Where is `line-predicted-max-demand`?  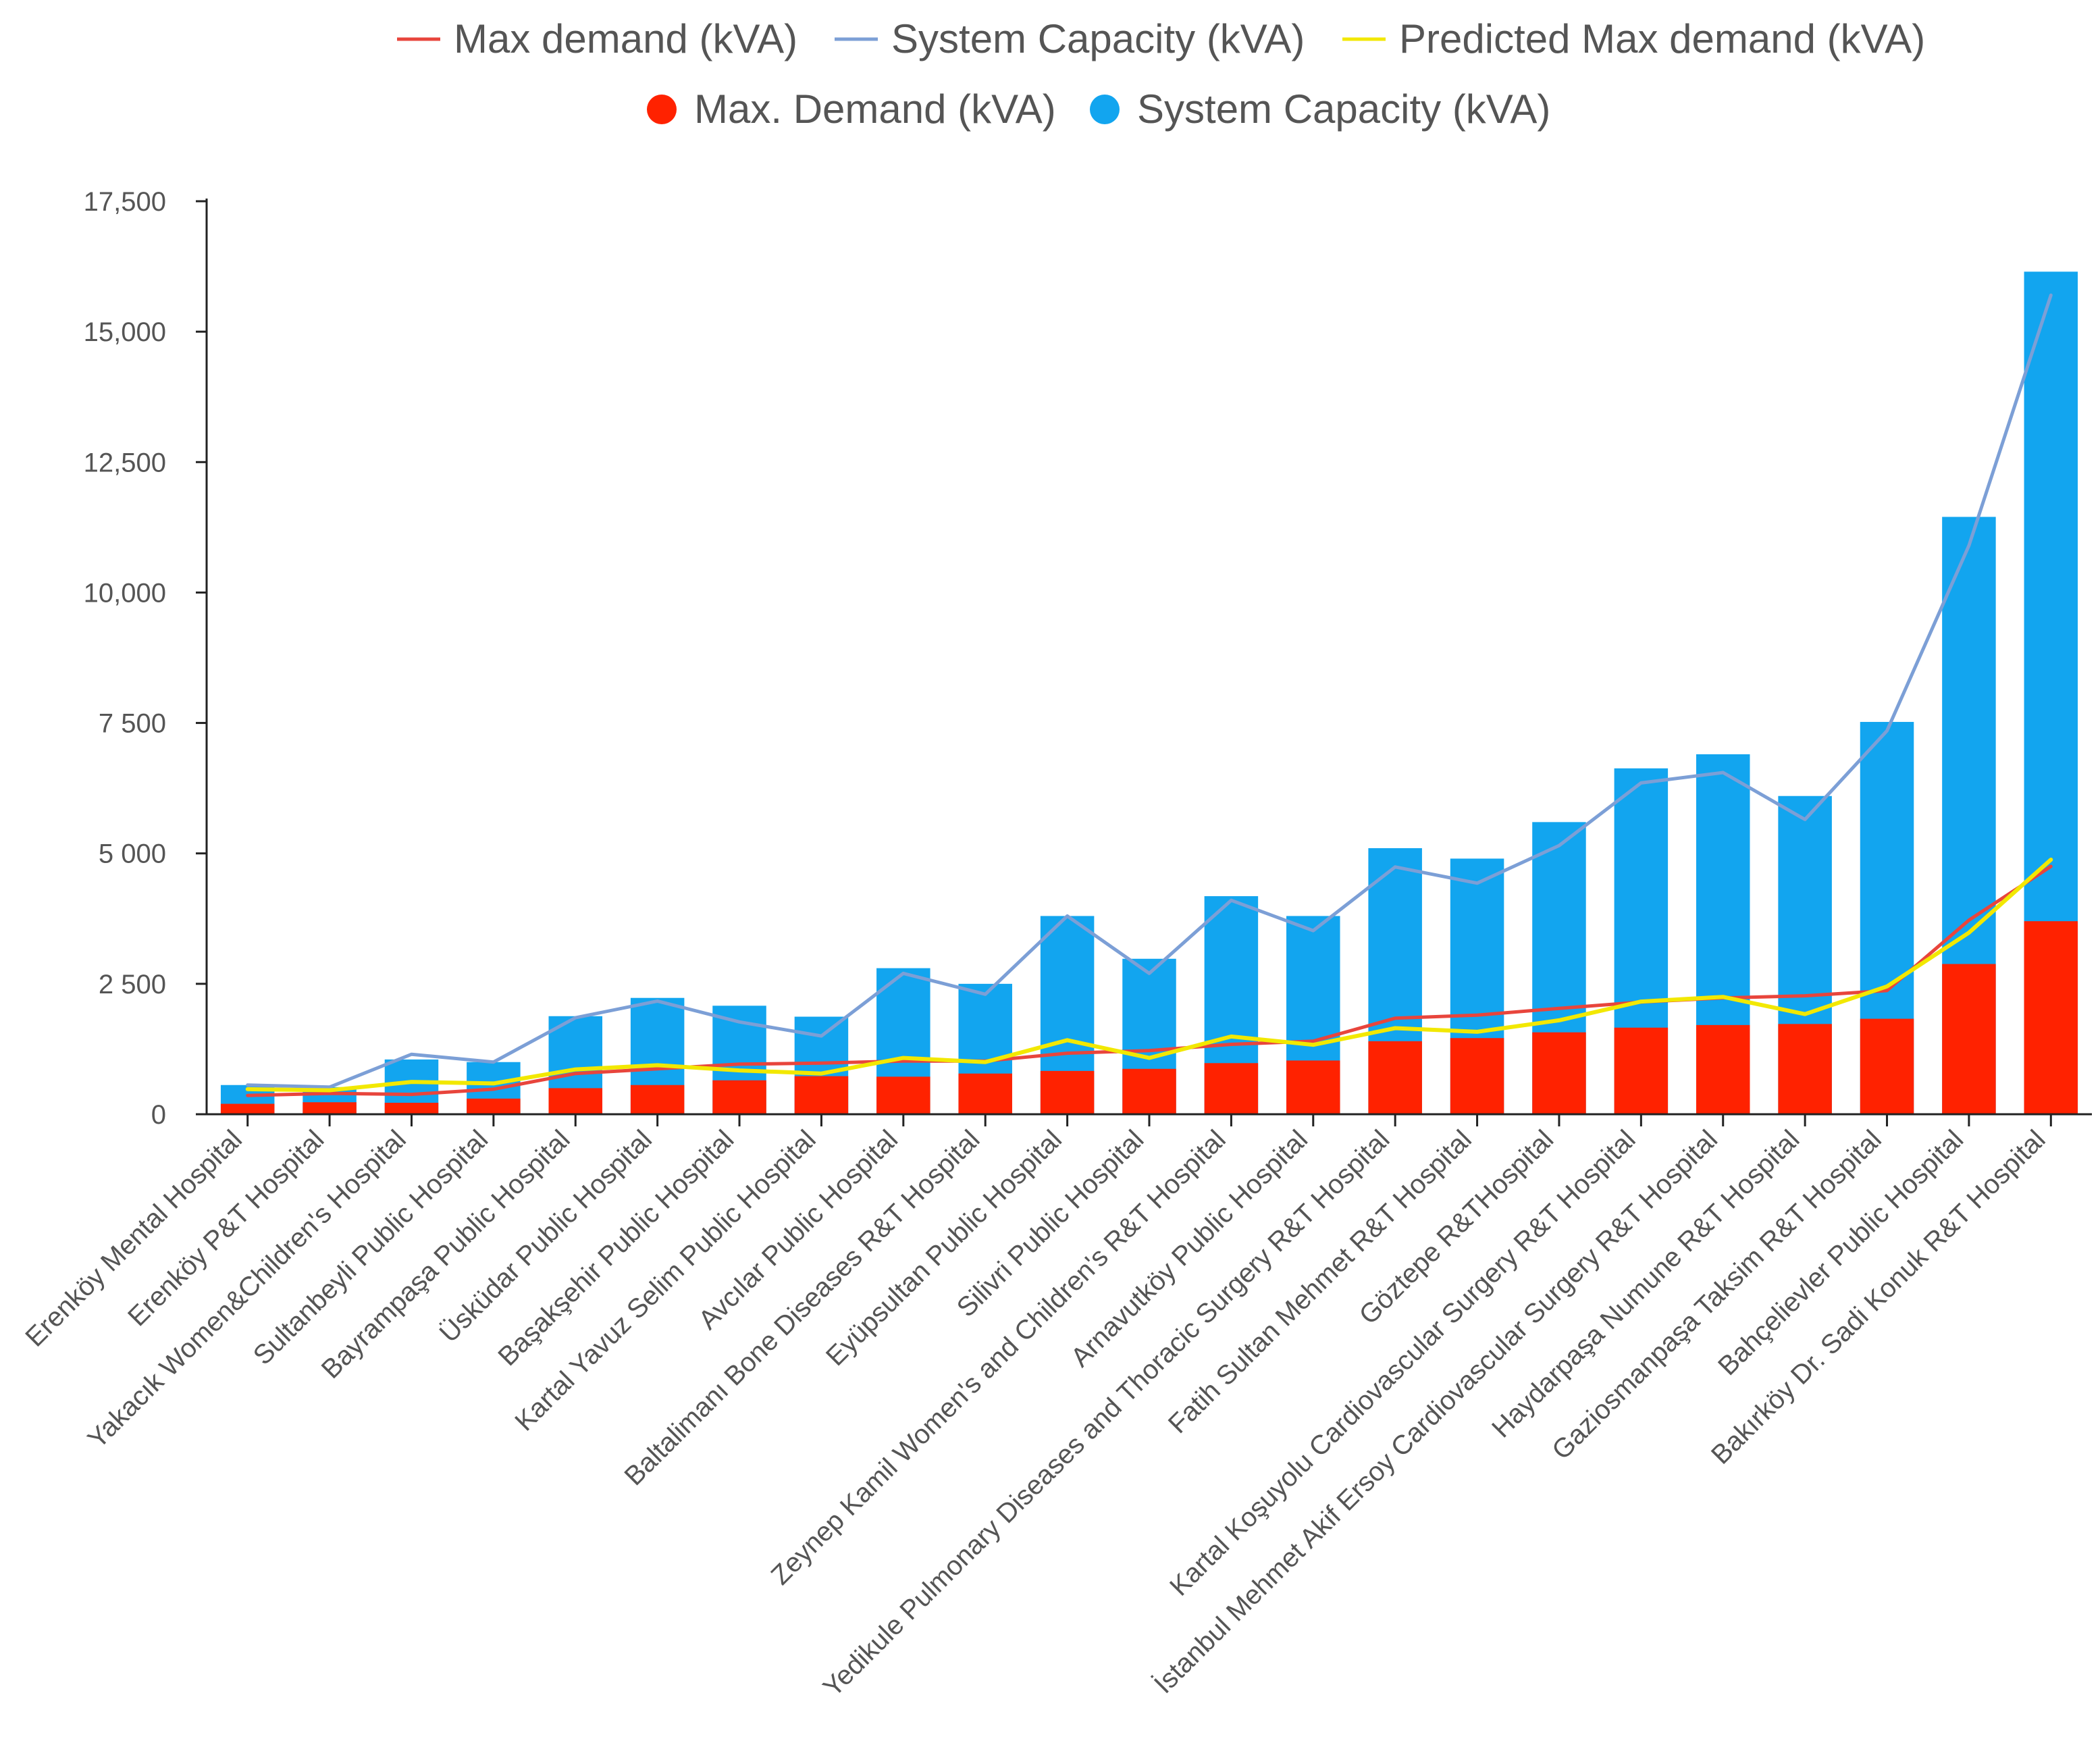
line-predicted-max-demand is located at coordinates (1149, 975).